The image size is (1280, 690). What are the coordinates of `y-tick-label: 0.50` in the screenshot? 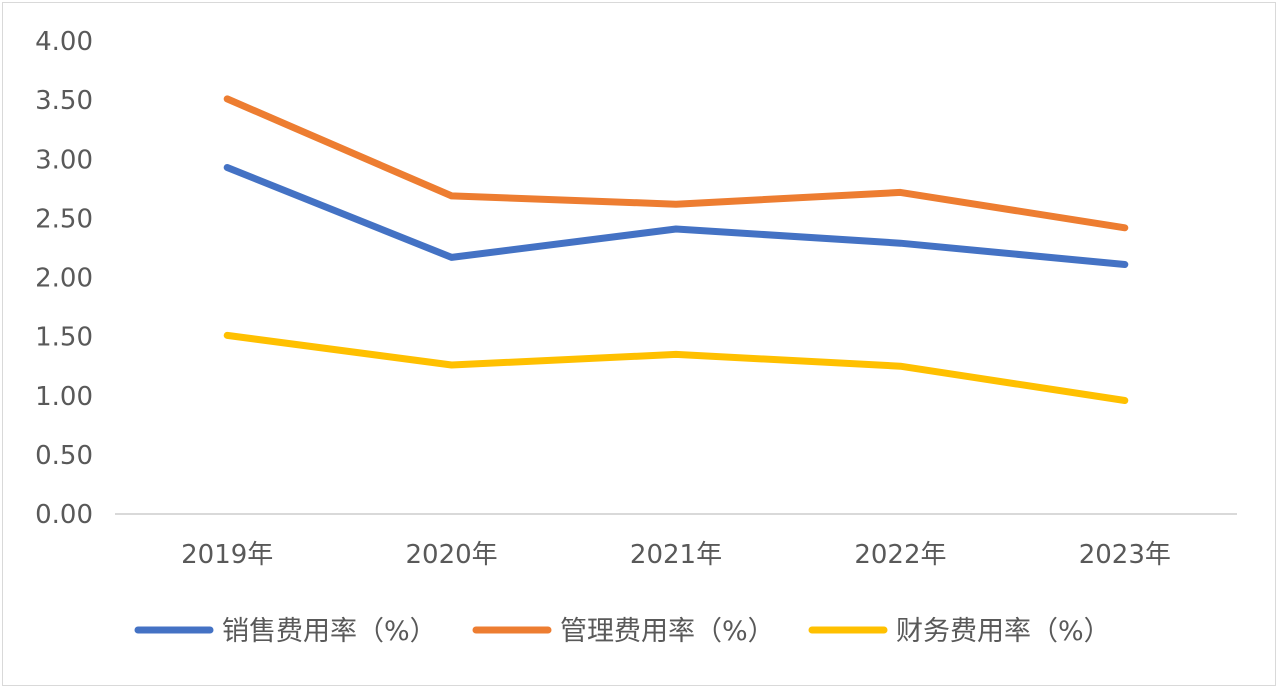 It's located at (64, 456).